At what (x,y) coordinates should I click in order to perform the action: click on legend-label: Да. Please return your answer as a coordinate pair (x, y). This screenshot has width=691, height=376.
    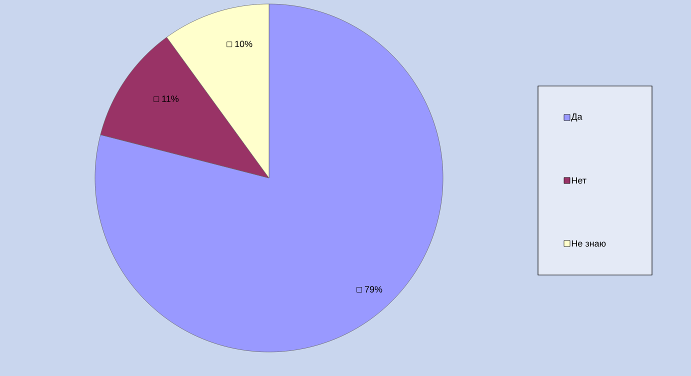
    Looking at the image, I should click on (576, 118).